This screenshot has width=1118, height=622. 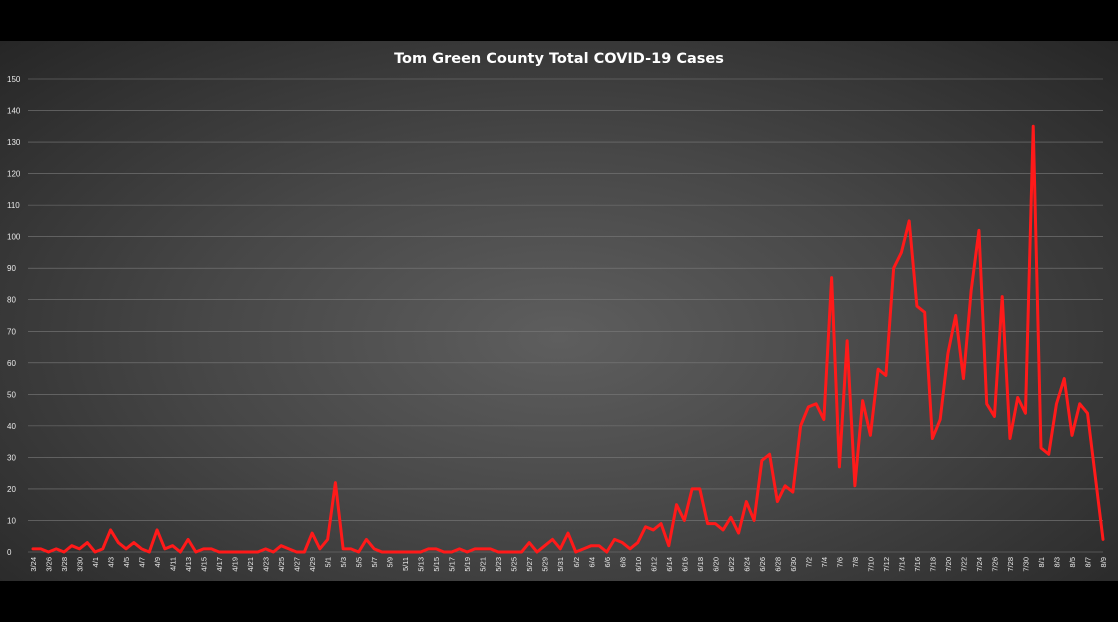 What do you see at coordinates (374, 562) in the screenshot?
I see `x-tick-label: 5/7` at bounding box center [374, 562].